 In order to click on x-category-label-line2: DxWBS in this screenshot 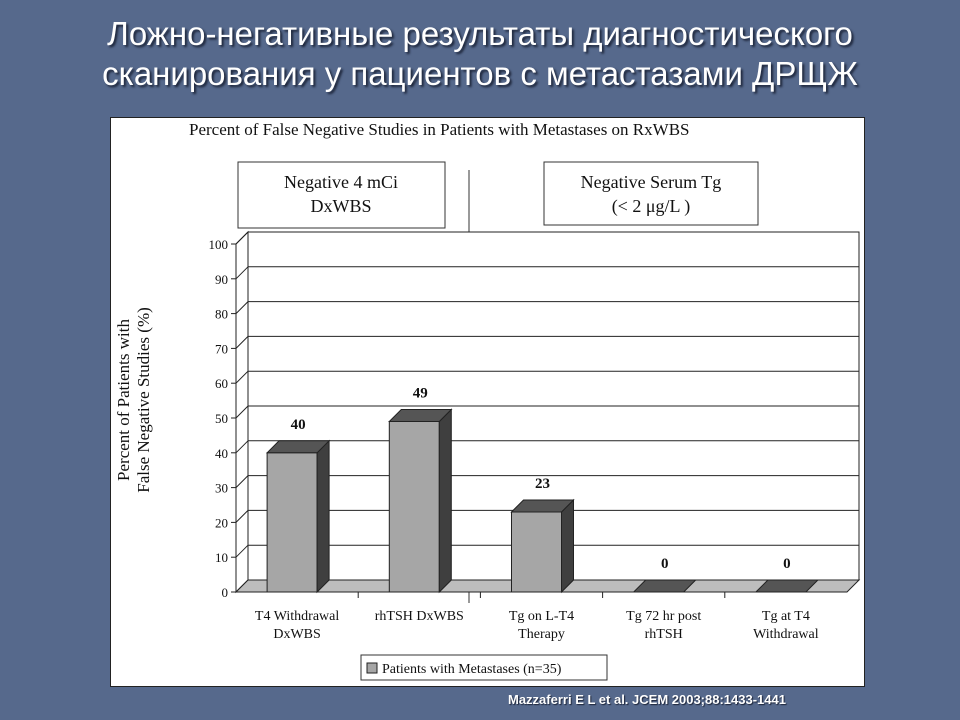, I will do `click(296, 634)`.